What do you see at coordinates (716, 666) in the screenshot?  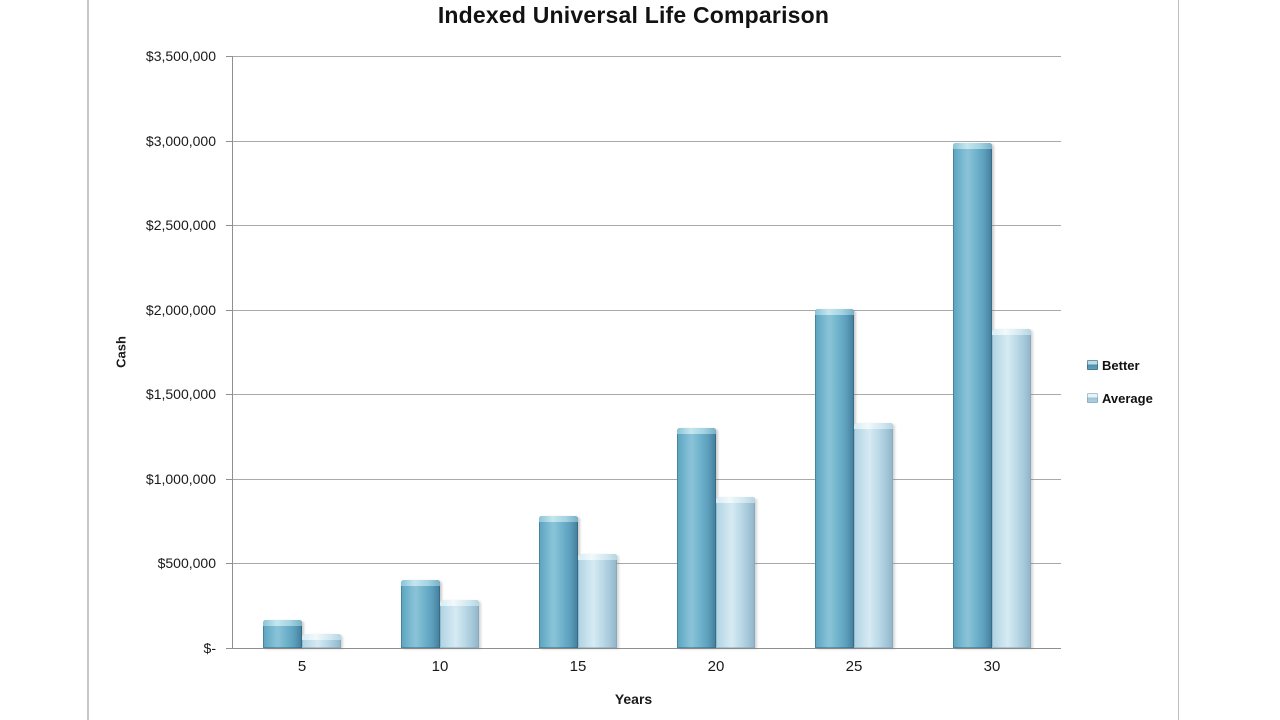 I see `x-tick-label: 20` at bounding box center [716, 666].